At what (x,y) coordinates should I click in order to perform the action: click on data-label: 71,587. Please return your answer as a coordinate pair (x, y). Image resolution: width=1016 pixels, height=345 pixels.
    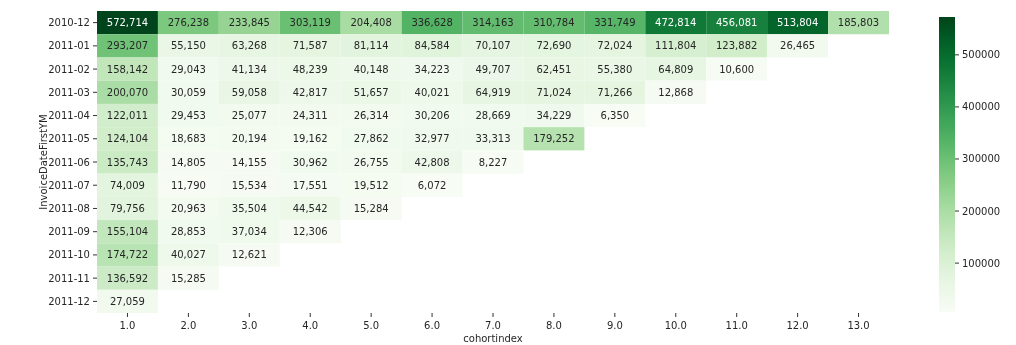
    Looking at the image, I should click on (310, 46).